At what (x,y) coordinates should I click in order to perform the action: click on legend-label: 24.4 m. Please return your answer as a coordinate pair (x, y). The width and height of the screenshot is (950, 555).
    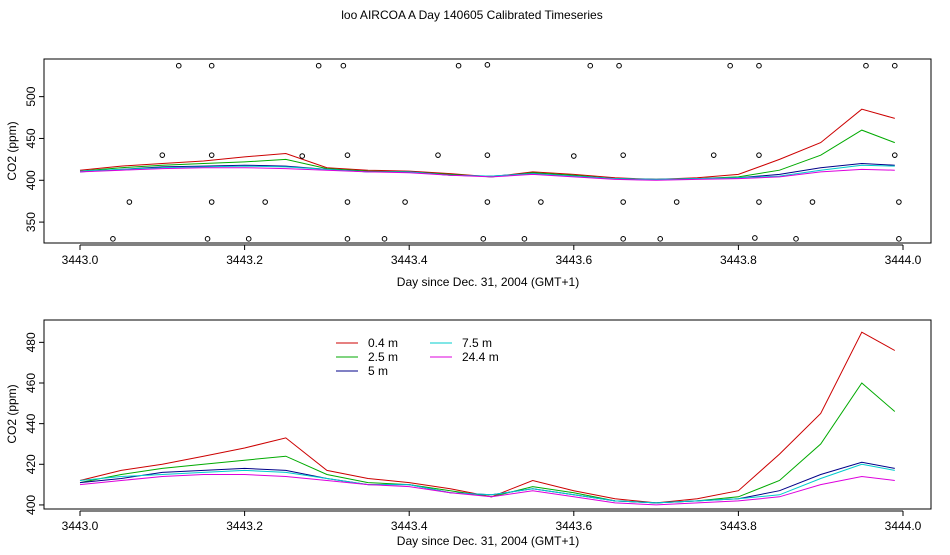
    Looking at the image, I should click on (480, 357).